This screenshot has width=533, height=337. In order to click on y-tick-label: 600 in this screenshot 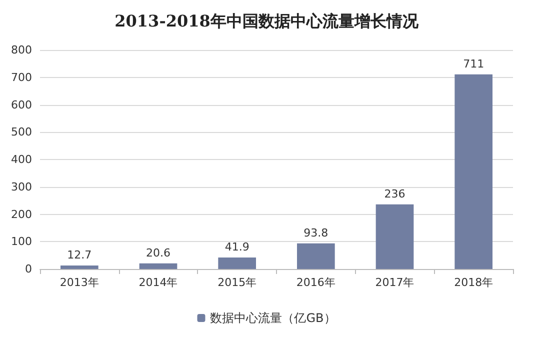, I will do `click(21, 105)`.